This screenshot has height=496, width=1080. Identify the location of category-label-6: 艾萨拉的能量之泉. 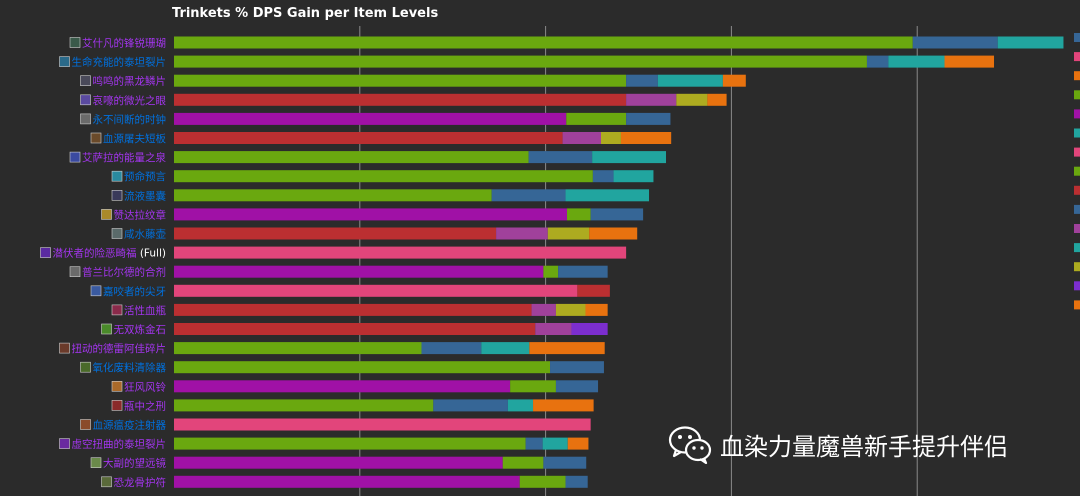
(124, 157).